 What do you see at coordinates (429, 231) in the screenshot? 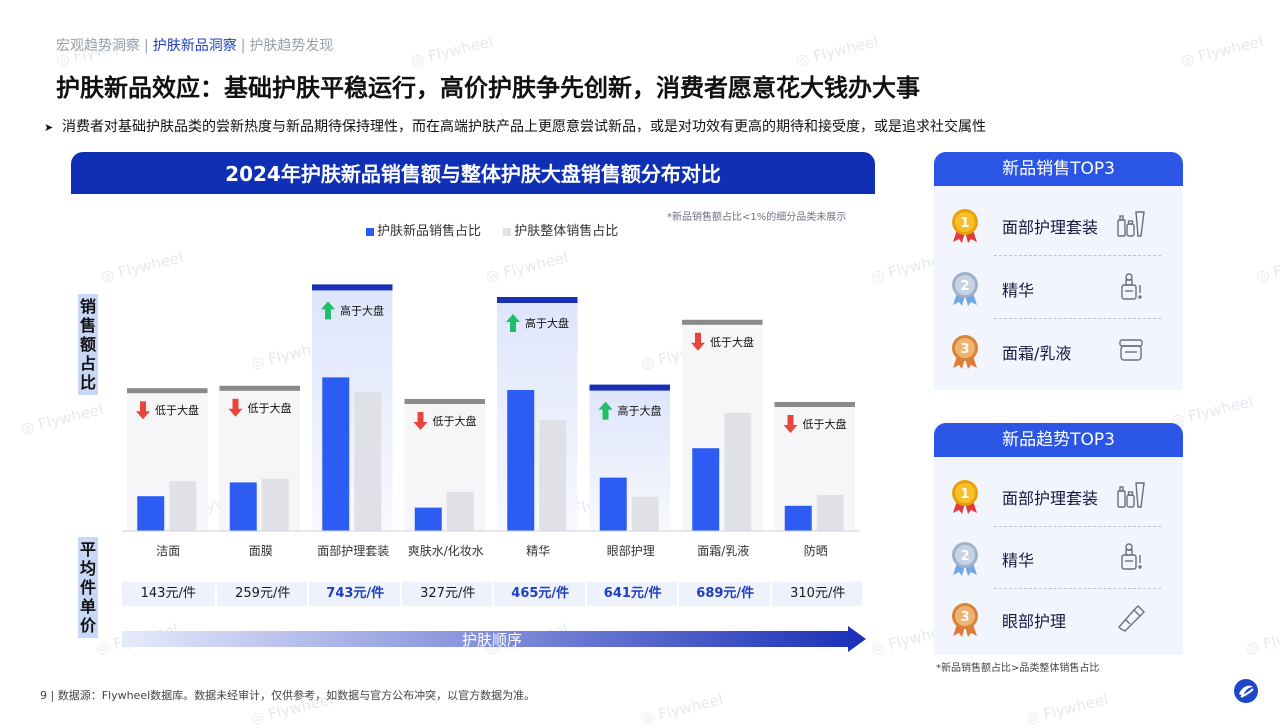
I see `legend-label-new: 护肤新品销售占比` at bounding box center [429, 231].